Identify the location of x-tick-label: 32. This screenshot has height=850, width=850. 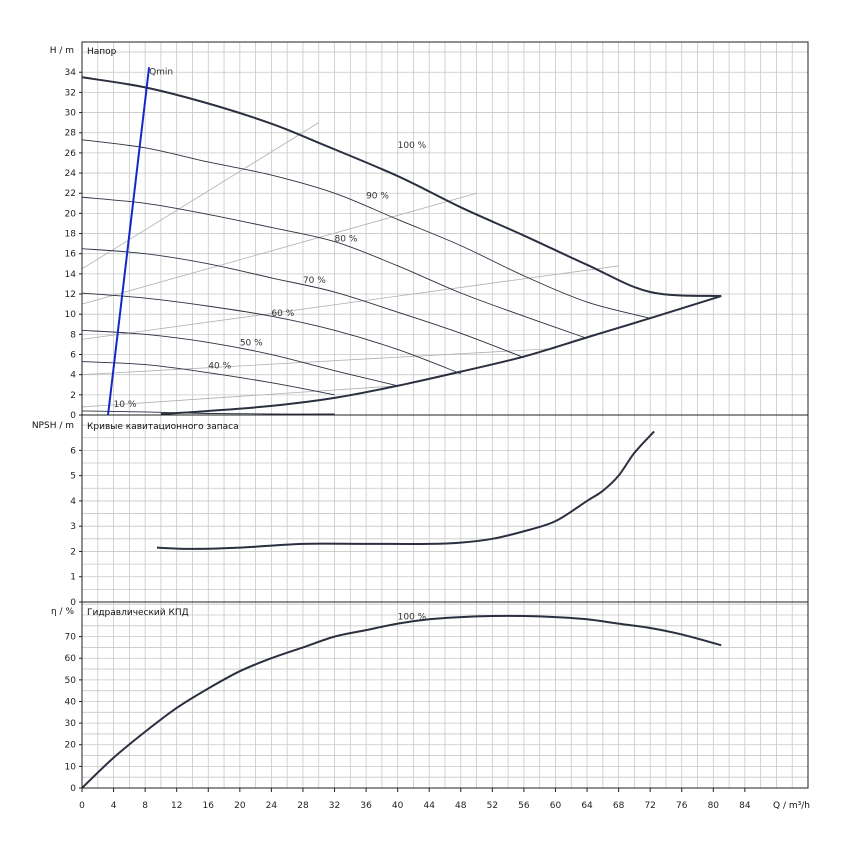
(334, 806).